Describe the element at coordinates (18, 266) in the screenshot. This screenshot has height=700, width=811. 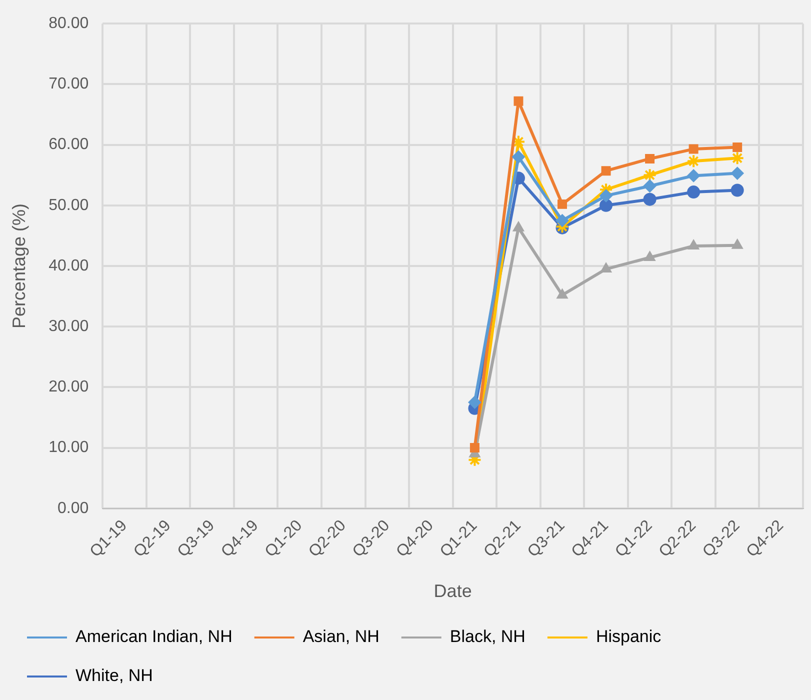
I see `y-axis-title: Percentage (%)` at that location.